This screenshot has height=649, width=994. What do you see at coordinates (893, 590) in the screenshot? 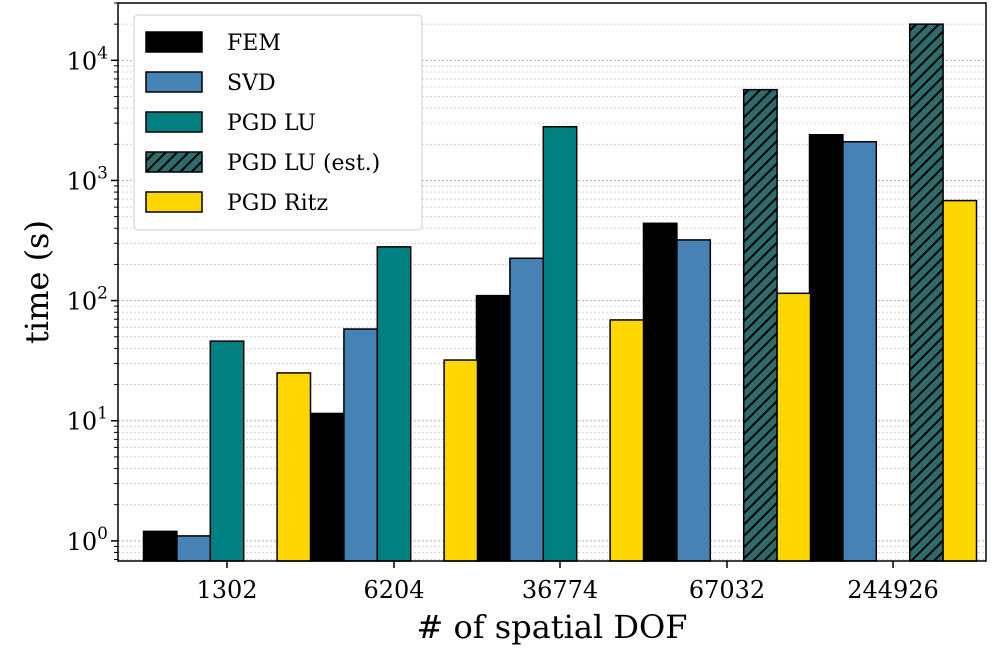
I see `x-tick-label: 244926` at bounding box center [893, 590].